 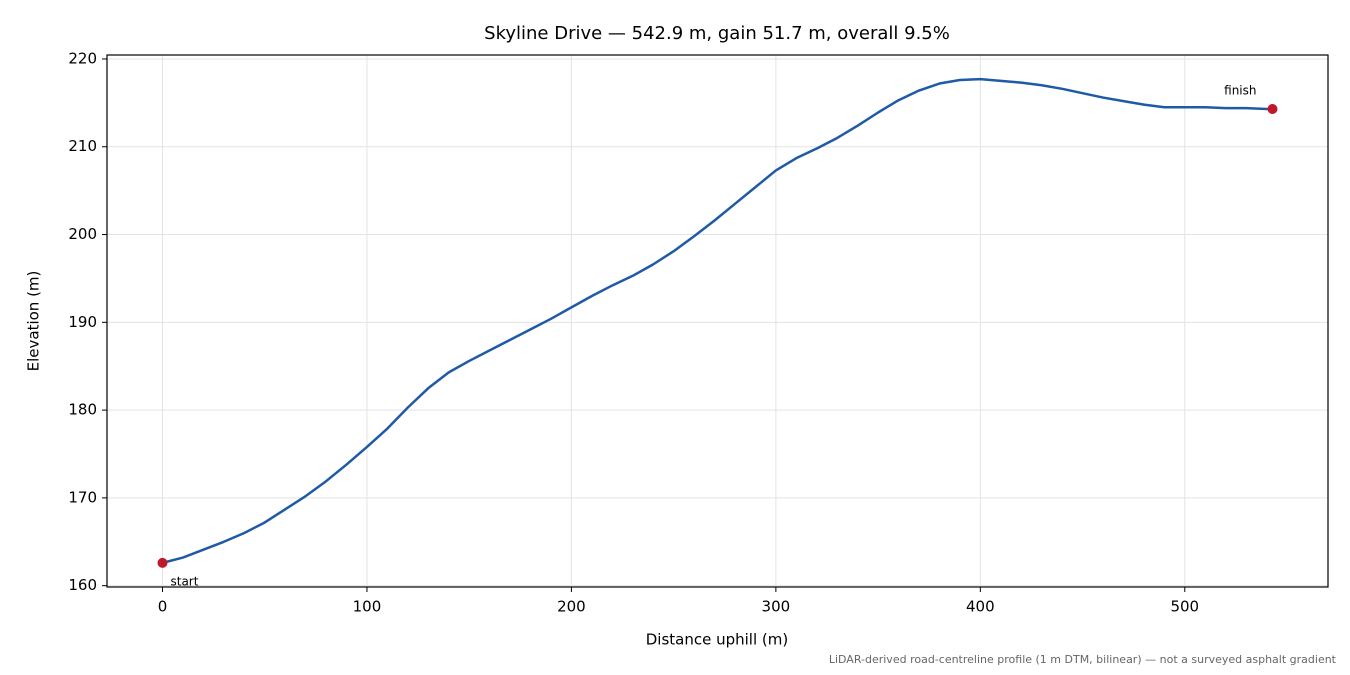 What do you see at coordinates (34, 321) in the screenshot?
I see `y-axis-label: Elevation (m)` at bounding box center [34, 321].